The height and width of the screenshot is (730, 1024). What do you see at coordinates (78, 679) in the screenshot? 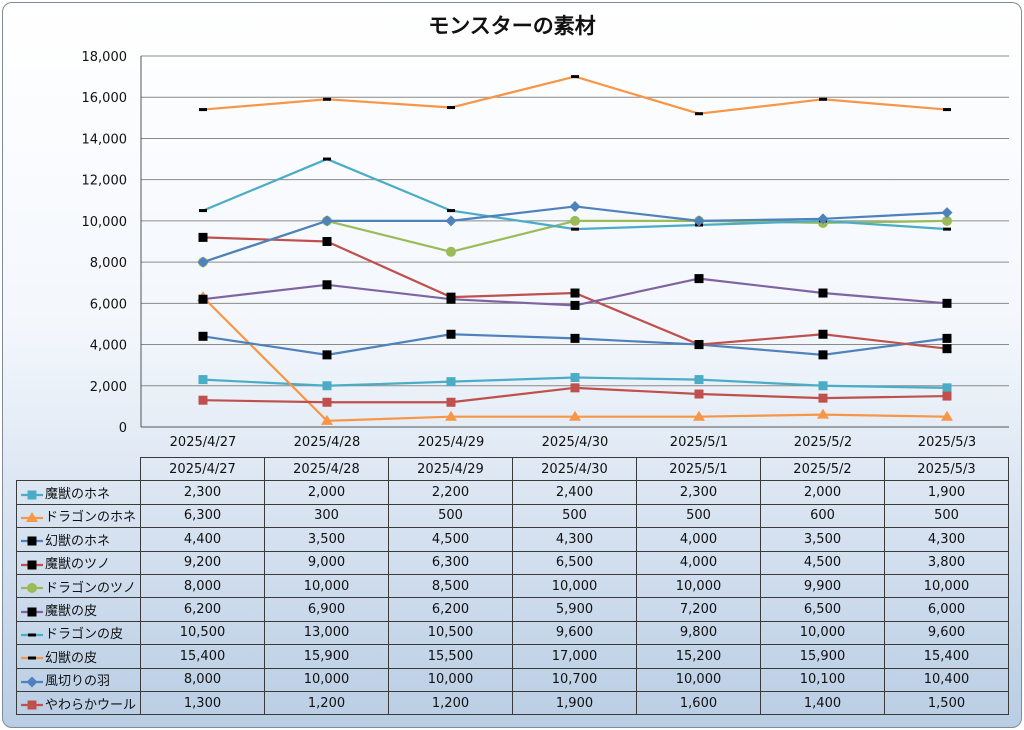
I see `legend-entry: 風切りの羽` at bounding box center [78, 679].